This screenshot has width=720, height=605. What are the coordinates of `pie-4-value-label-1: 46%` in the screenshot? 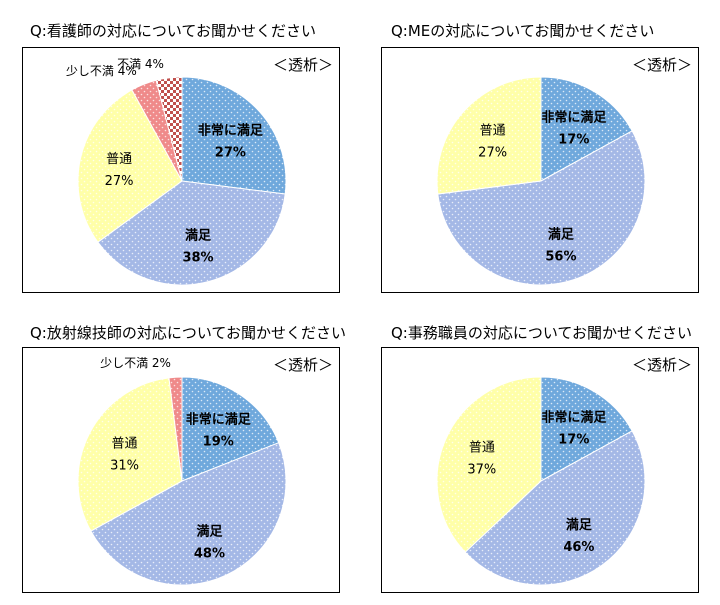 It's located at (578, 547).